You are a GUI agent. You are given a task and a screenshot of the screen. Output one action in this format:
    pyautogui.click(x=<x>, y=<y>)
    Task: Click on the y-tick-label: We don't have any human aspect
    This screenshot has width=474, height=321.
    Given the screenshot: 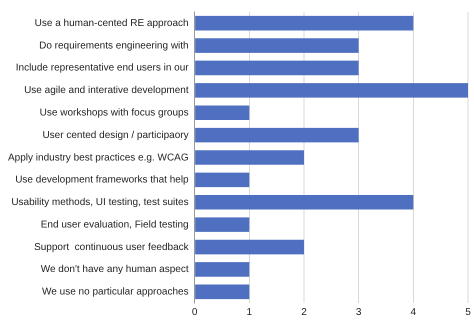 What is the action you would take?
    pyautogui.click(x=114, y=270)
    